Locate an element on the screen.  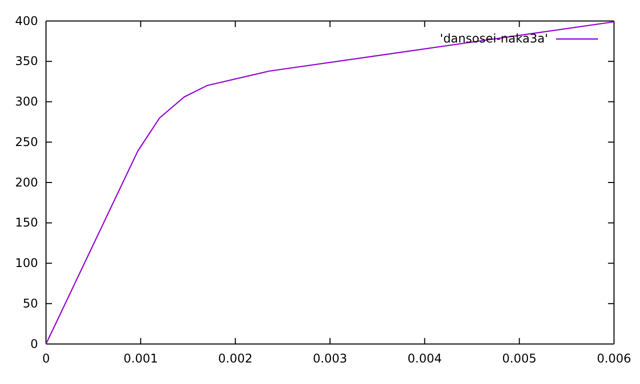
y-tick-label: 400 is located at coordinates (26, 21).